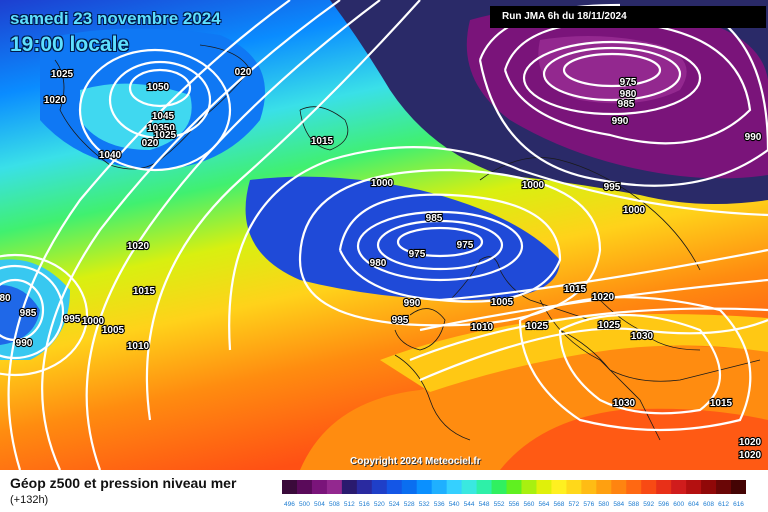 This screenshot has height=512, width=768. I want to click on isobar-995-trough, so click(450, 247).